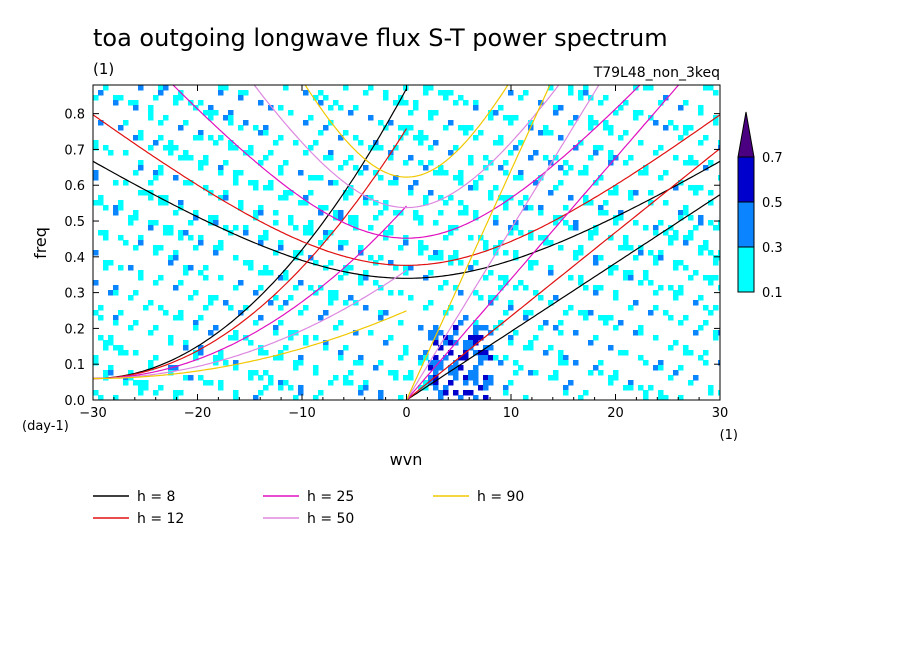 This screenshot has width=904, height=654. What do you see at coordinates (74, 150) in the screenshot?
I see `y-tick-label: 0.7` at bounding box center [74, 150].